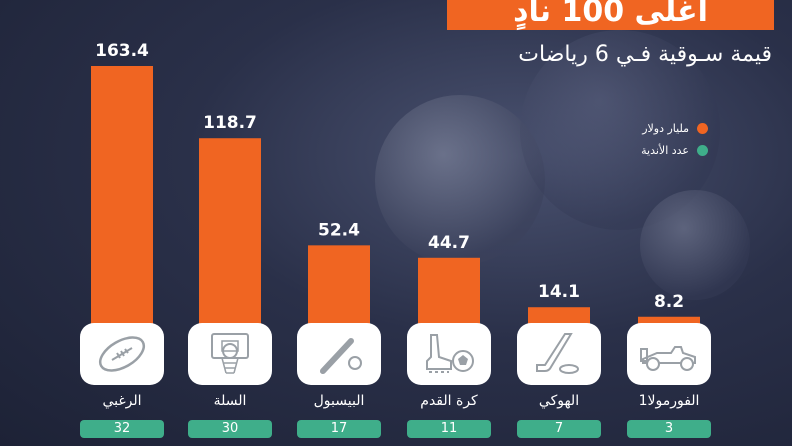 The width and height of the screenshot is (792, 446). I want to click on club-count-basketball: 30, so click(230, 429).